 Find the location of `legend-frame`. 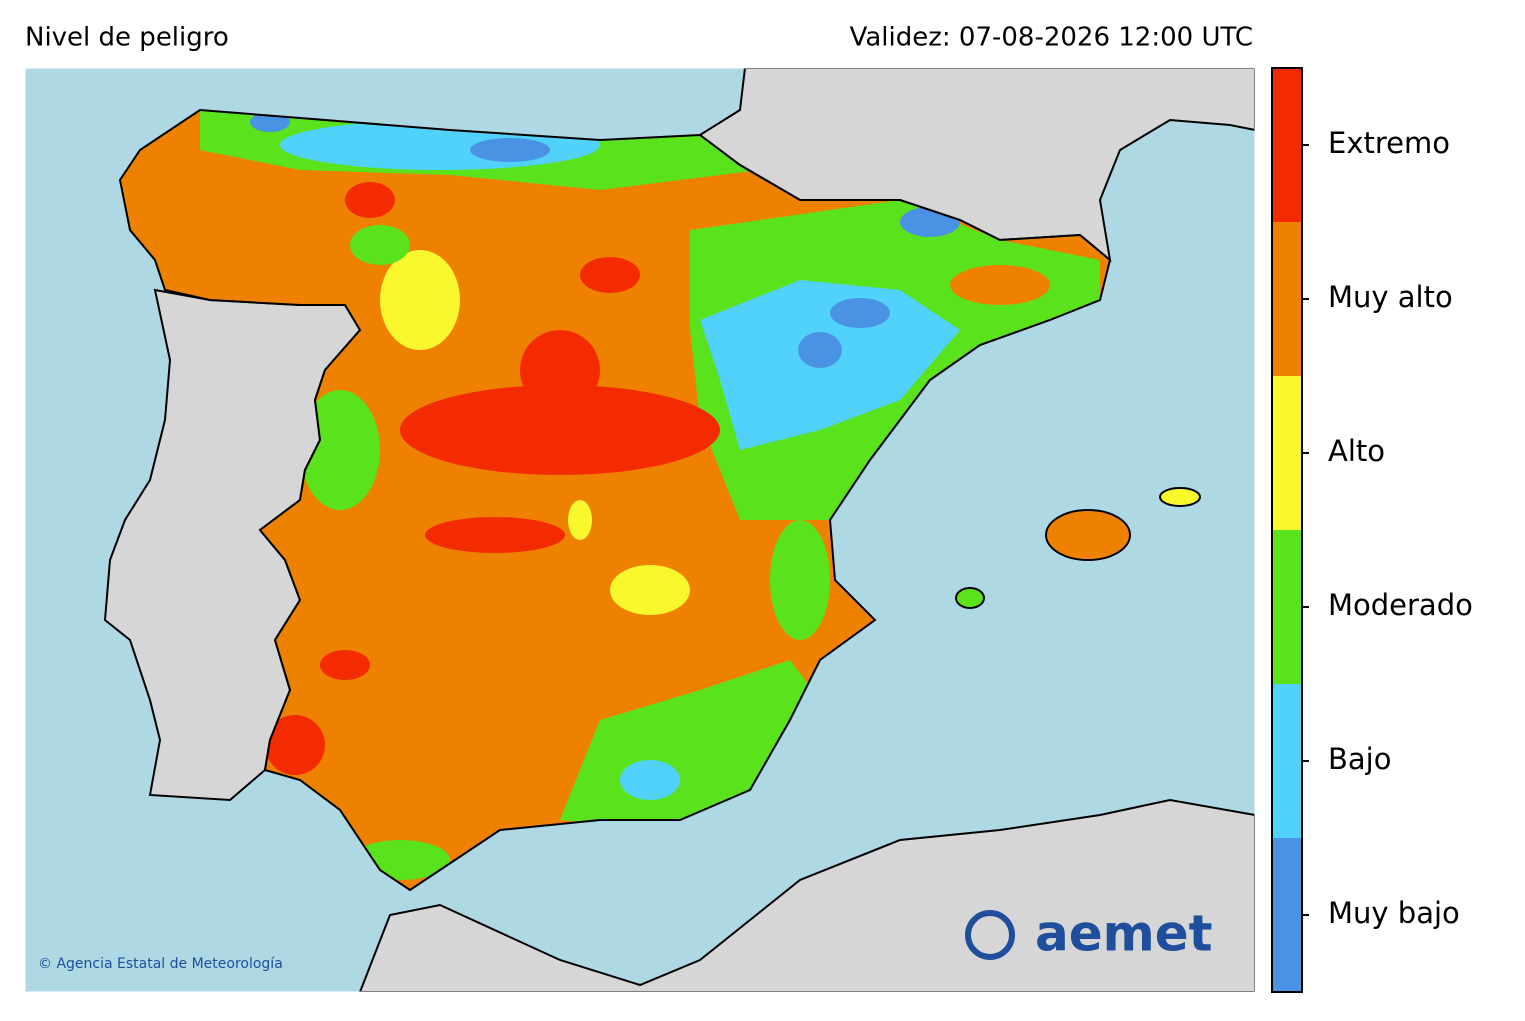

legend-frame is located at coordinates (1287, 530).